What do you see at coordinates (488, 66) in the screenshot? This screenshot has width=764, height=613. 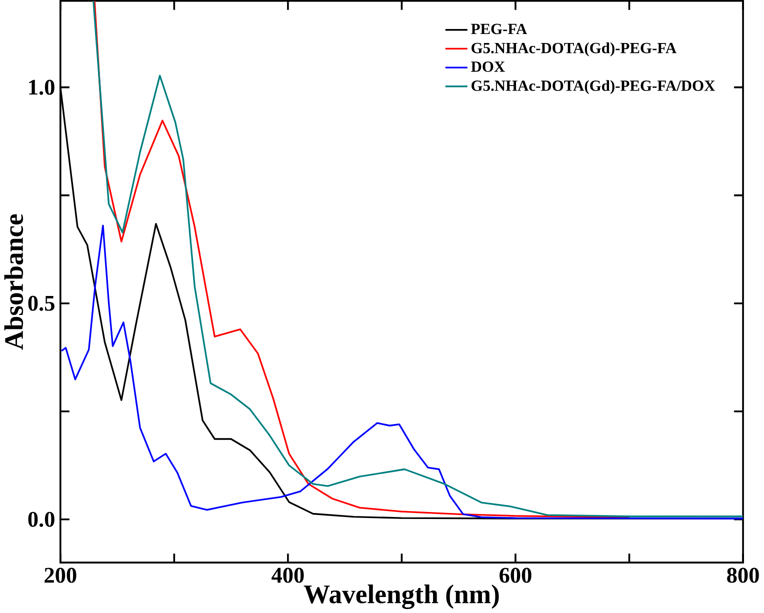 I see `legend-label: DOX` at bounding box center [488, 66].